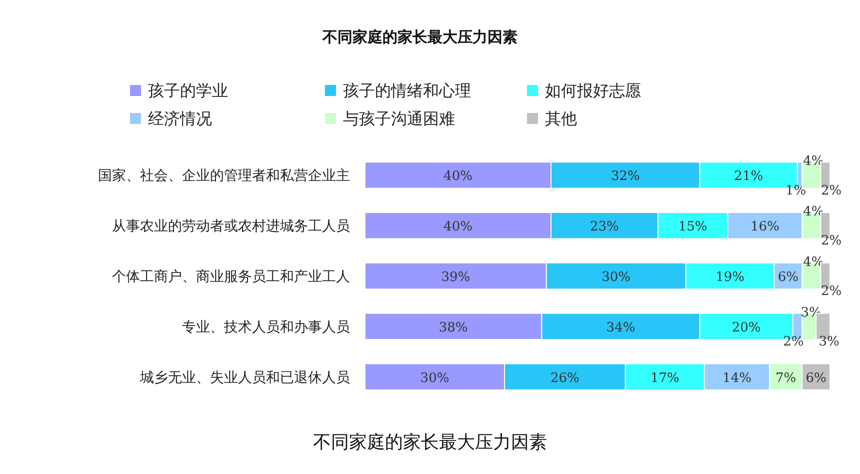  What do you see at coordinates (430, 442) in the screenshot?
I see `text: 不同家庭的家长最大压力因素` at bounding box center [430, 442].